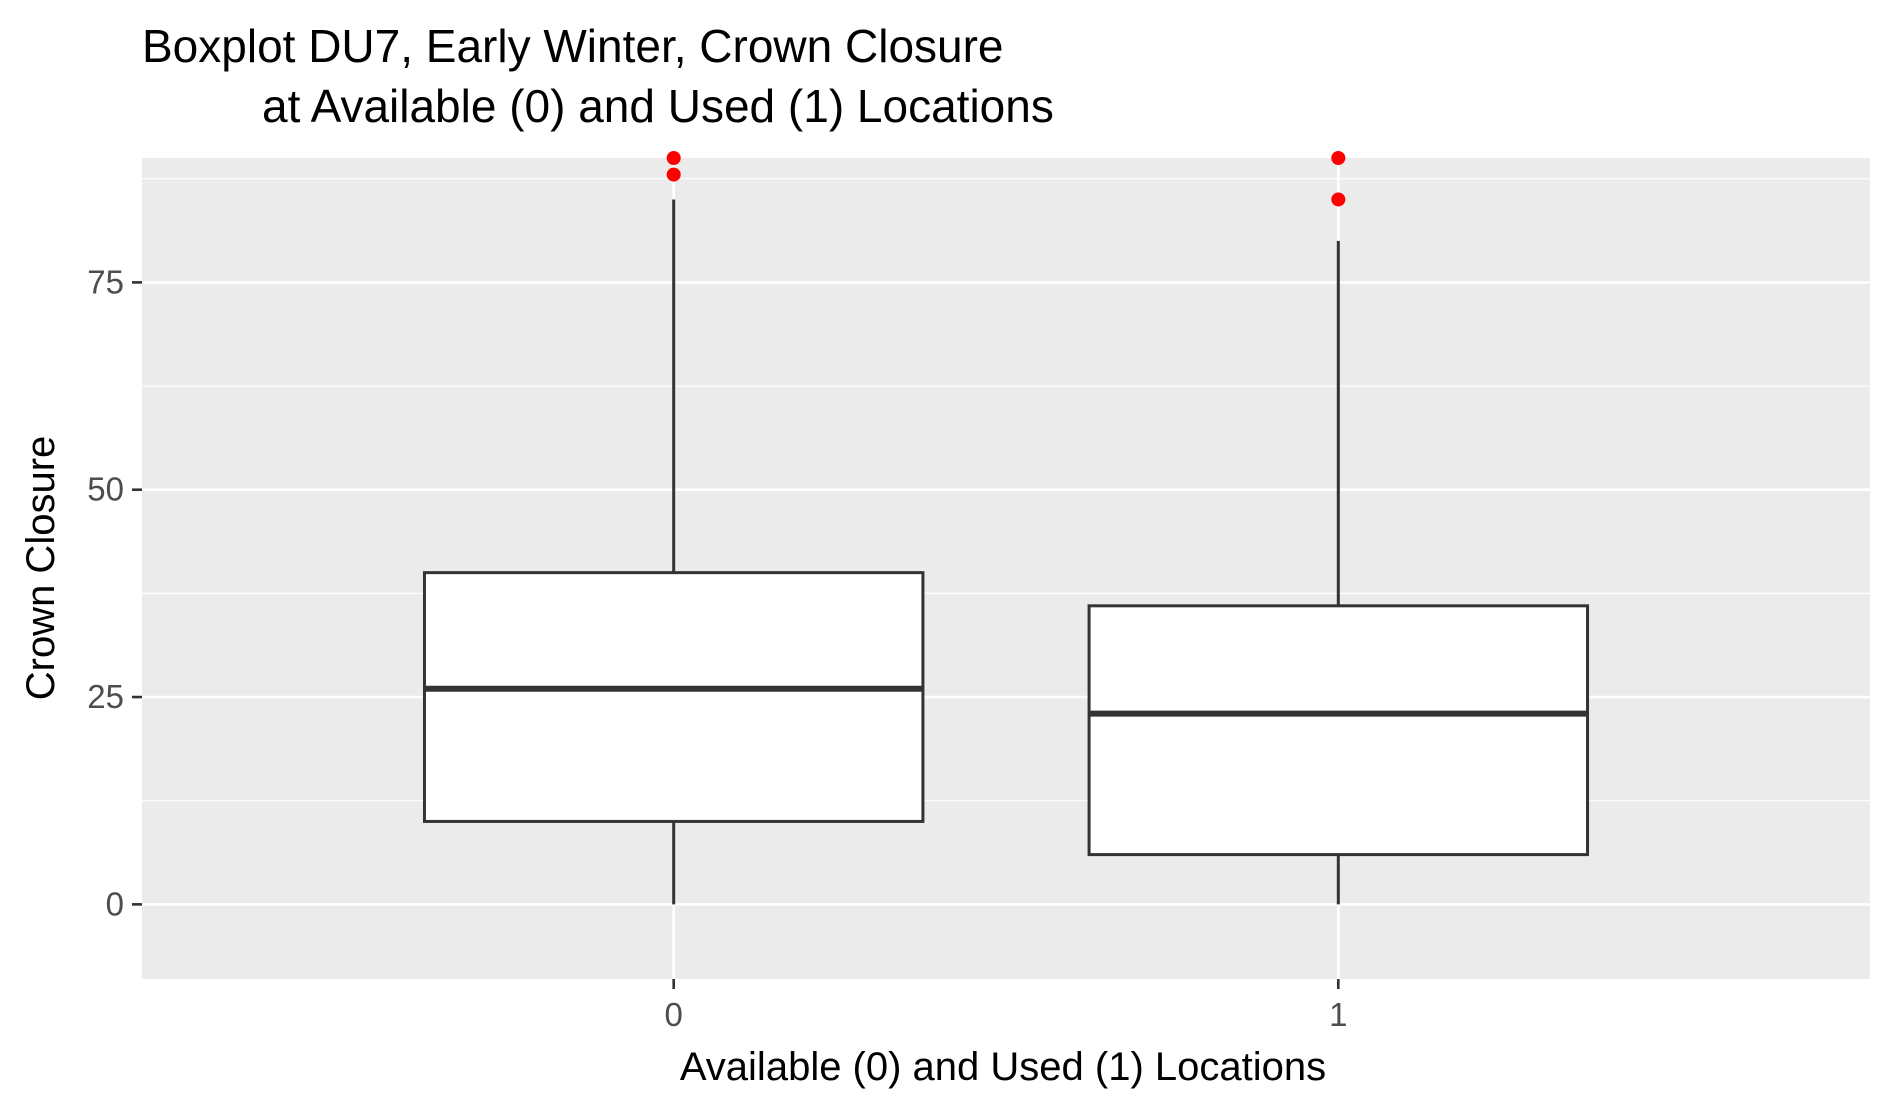 The height and width of the screenshot is (1112, 1884). I want to click on chart-title-line-1: Boxplot DU7, Early Winter, Crown Closure, so click(573, 46).